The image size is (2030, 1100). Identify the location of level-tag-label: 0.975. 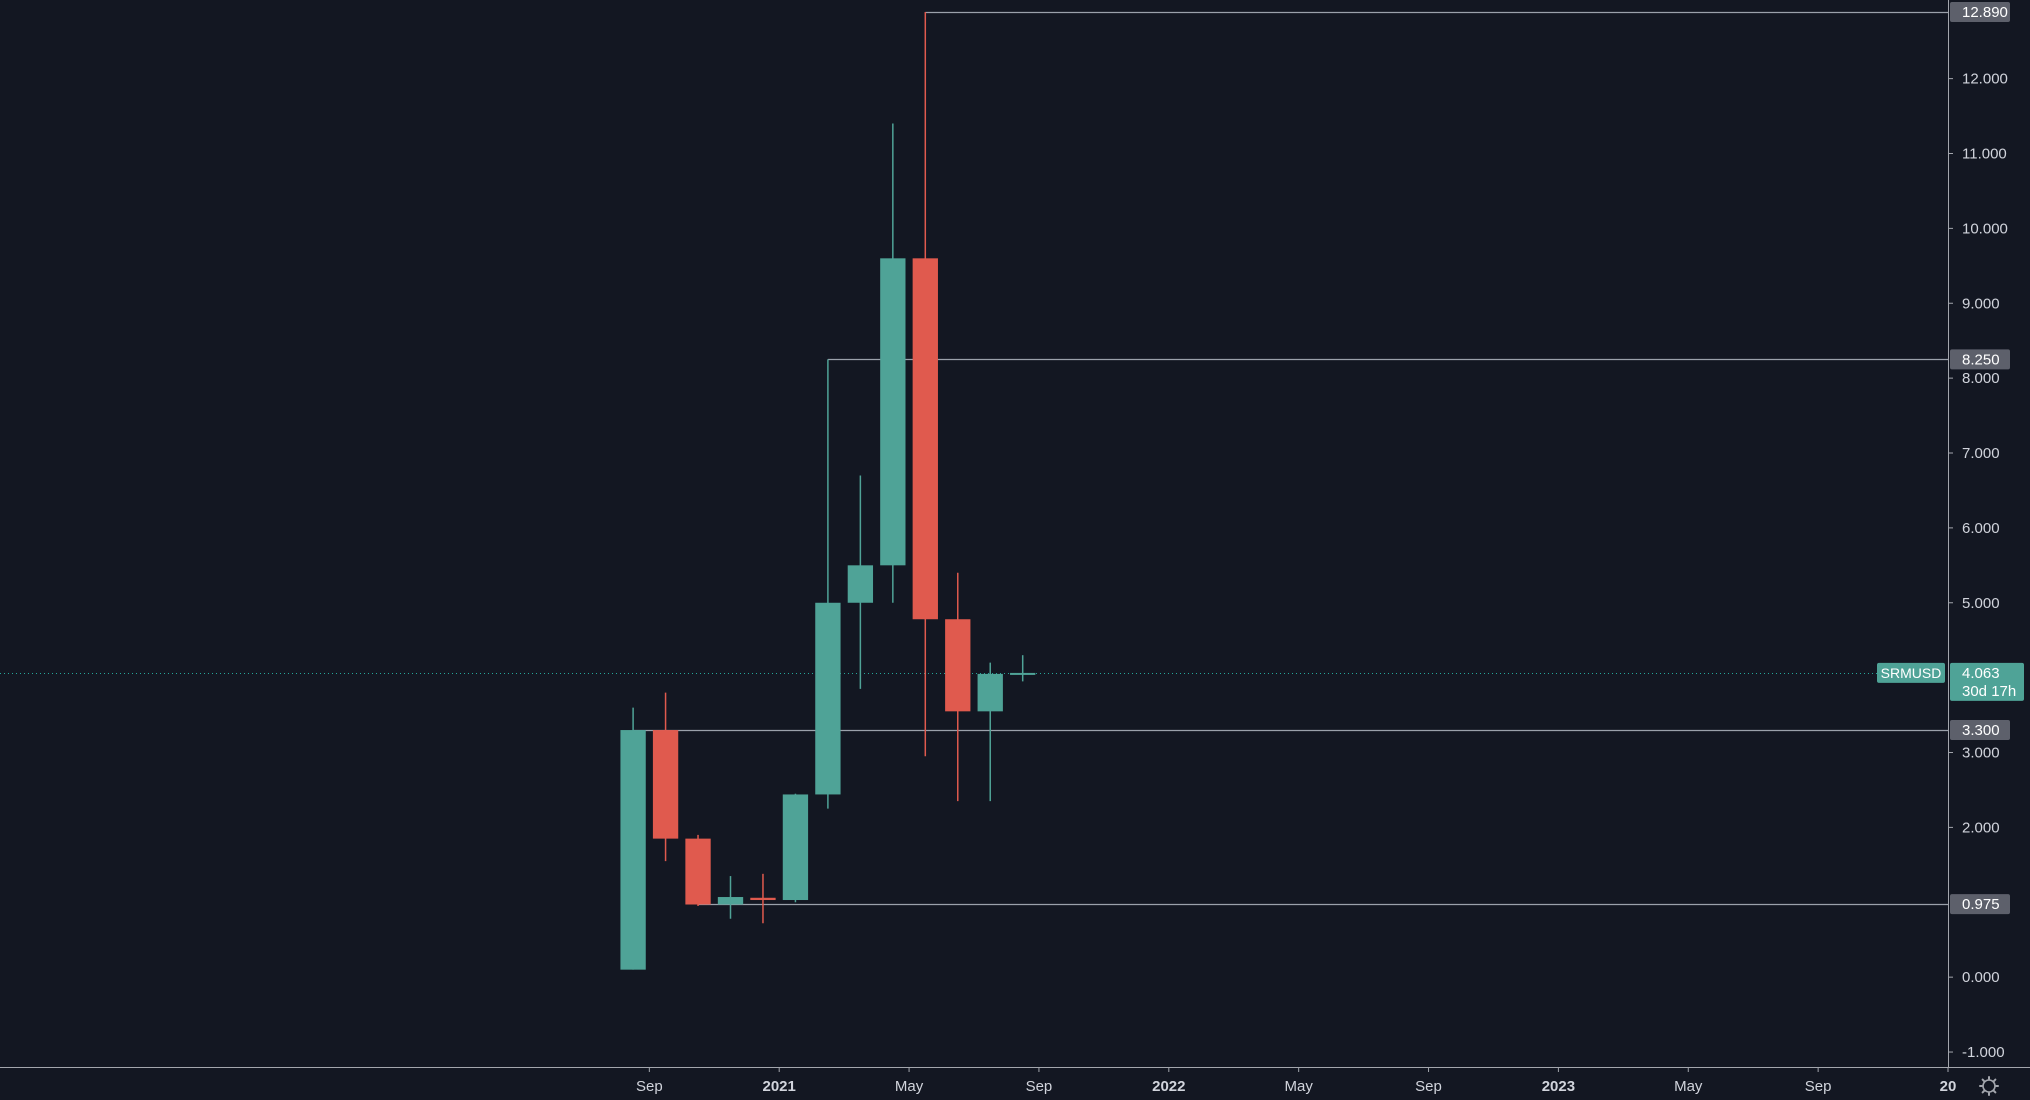
(1981, 904).